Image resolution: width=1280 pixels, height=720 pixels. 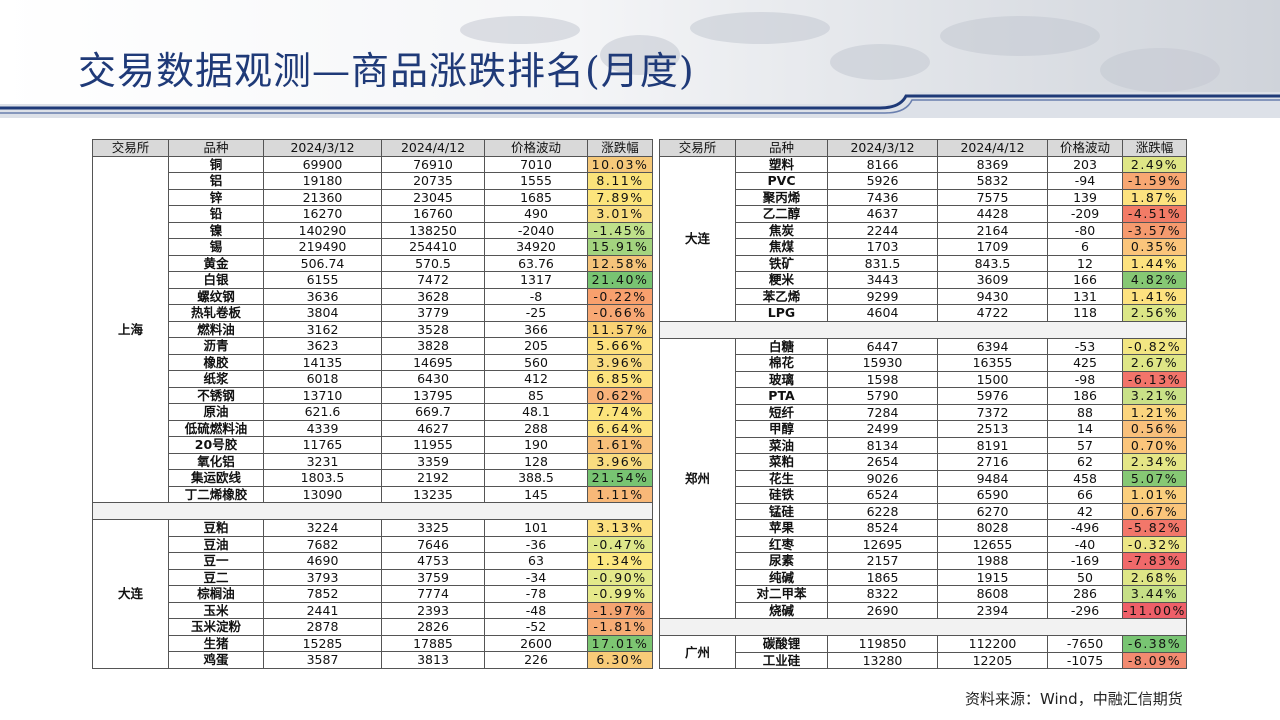 What do you see at coordinates (882, 577) in the screenshot?
I see `start-price-cell: 1865` at bounding box center [882, 577].